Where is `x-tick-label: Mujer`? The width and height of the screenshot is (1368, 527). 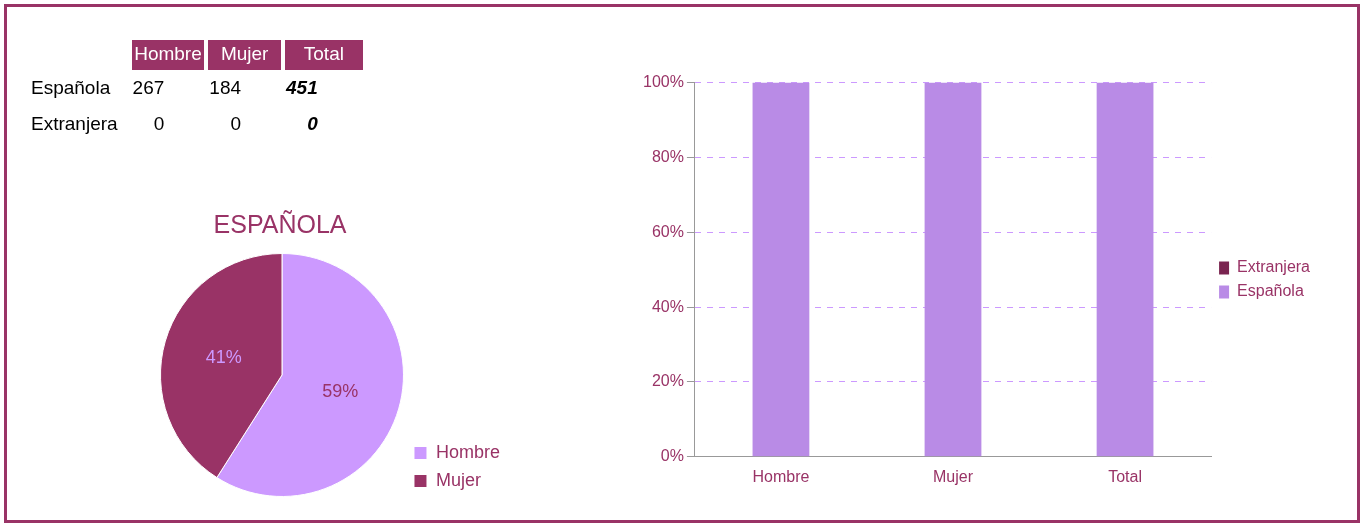
x-tick-label: Mujer is located at coordinates (953, 476).